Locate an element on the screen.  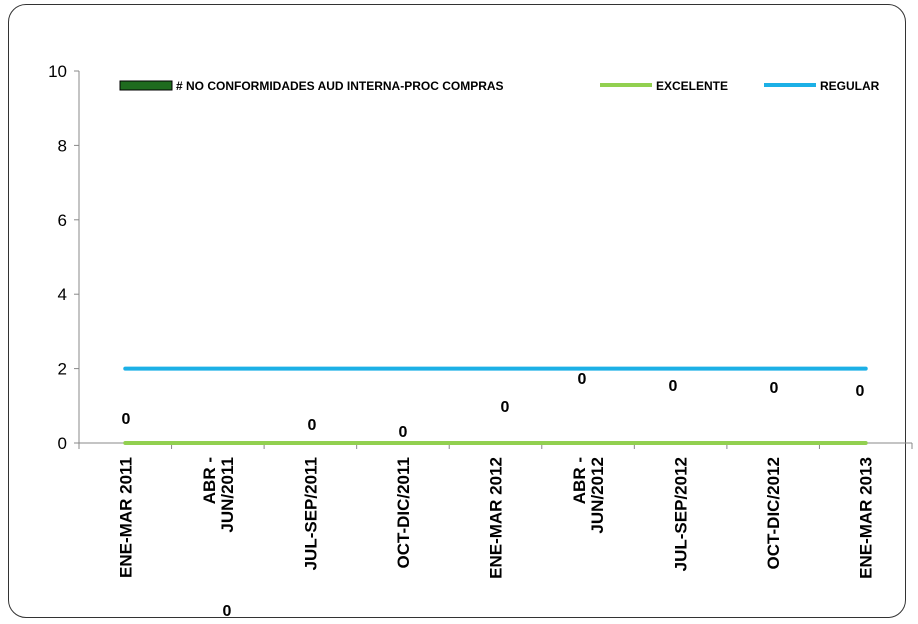
x-tick-label-line: ENE-MAR 2012 is located at coordinates (496, 518).